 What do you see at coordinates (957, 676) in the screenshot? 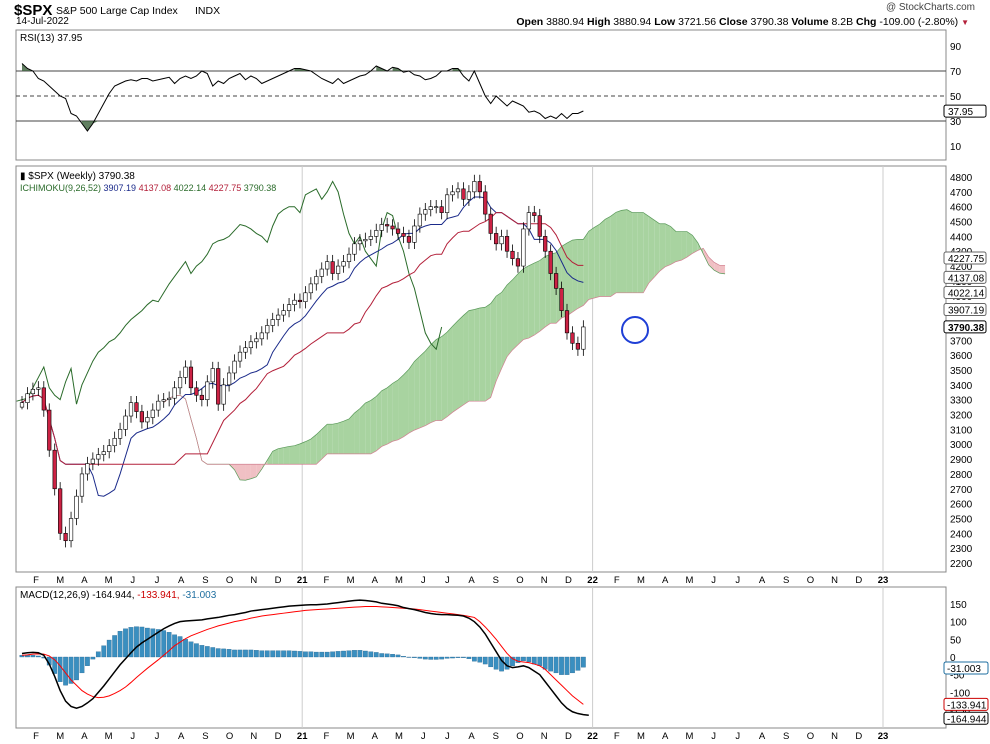
I see `macd-tick-label: -50` at bounding box center [957, 676].